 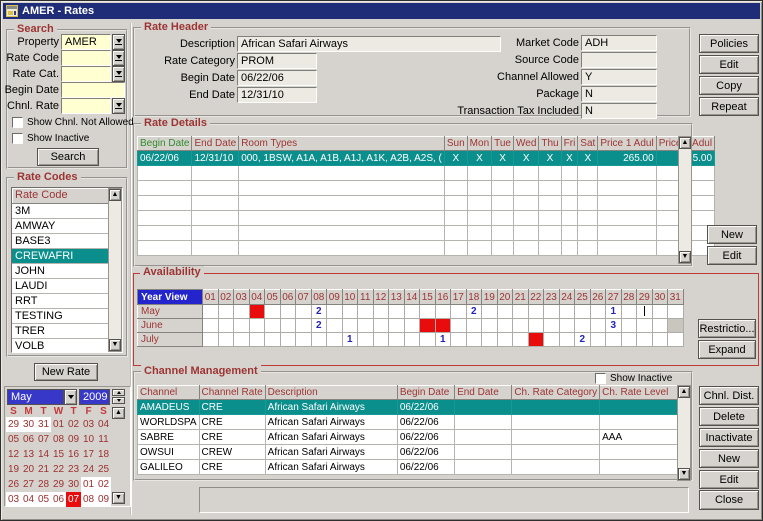 What do you see at coordinates (73, 424) in the screenshot?
I see `calendar-day: 02` at bounding box center [73, 424].